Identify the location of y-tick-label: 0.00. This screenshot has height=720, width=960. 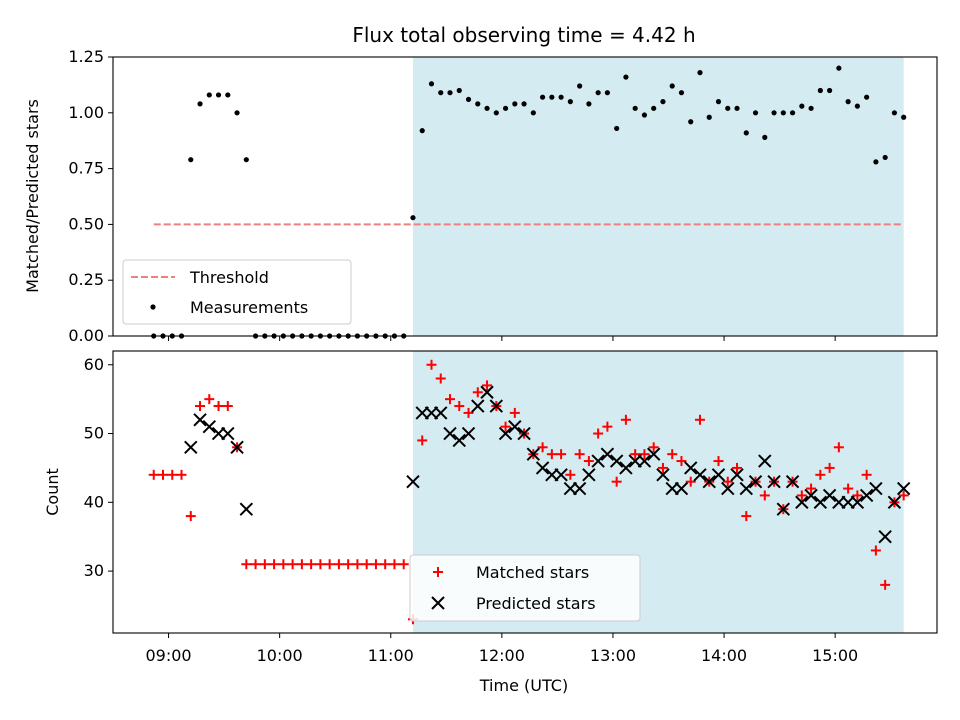
(86, 335).